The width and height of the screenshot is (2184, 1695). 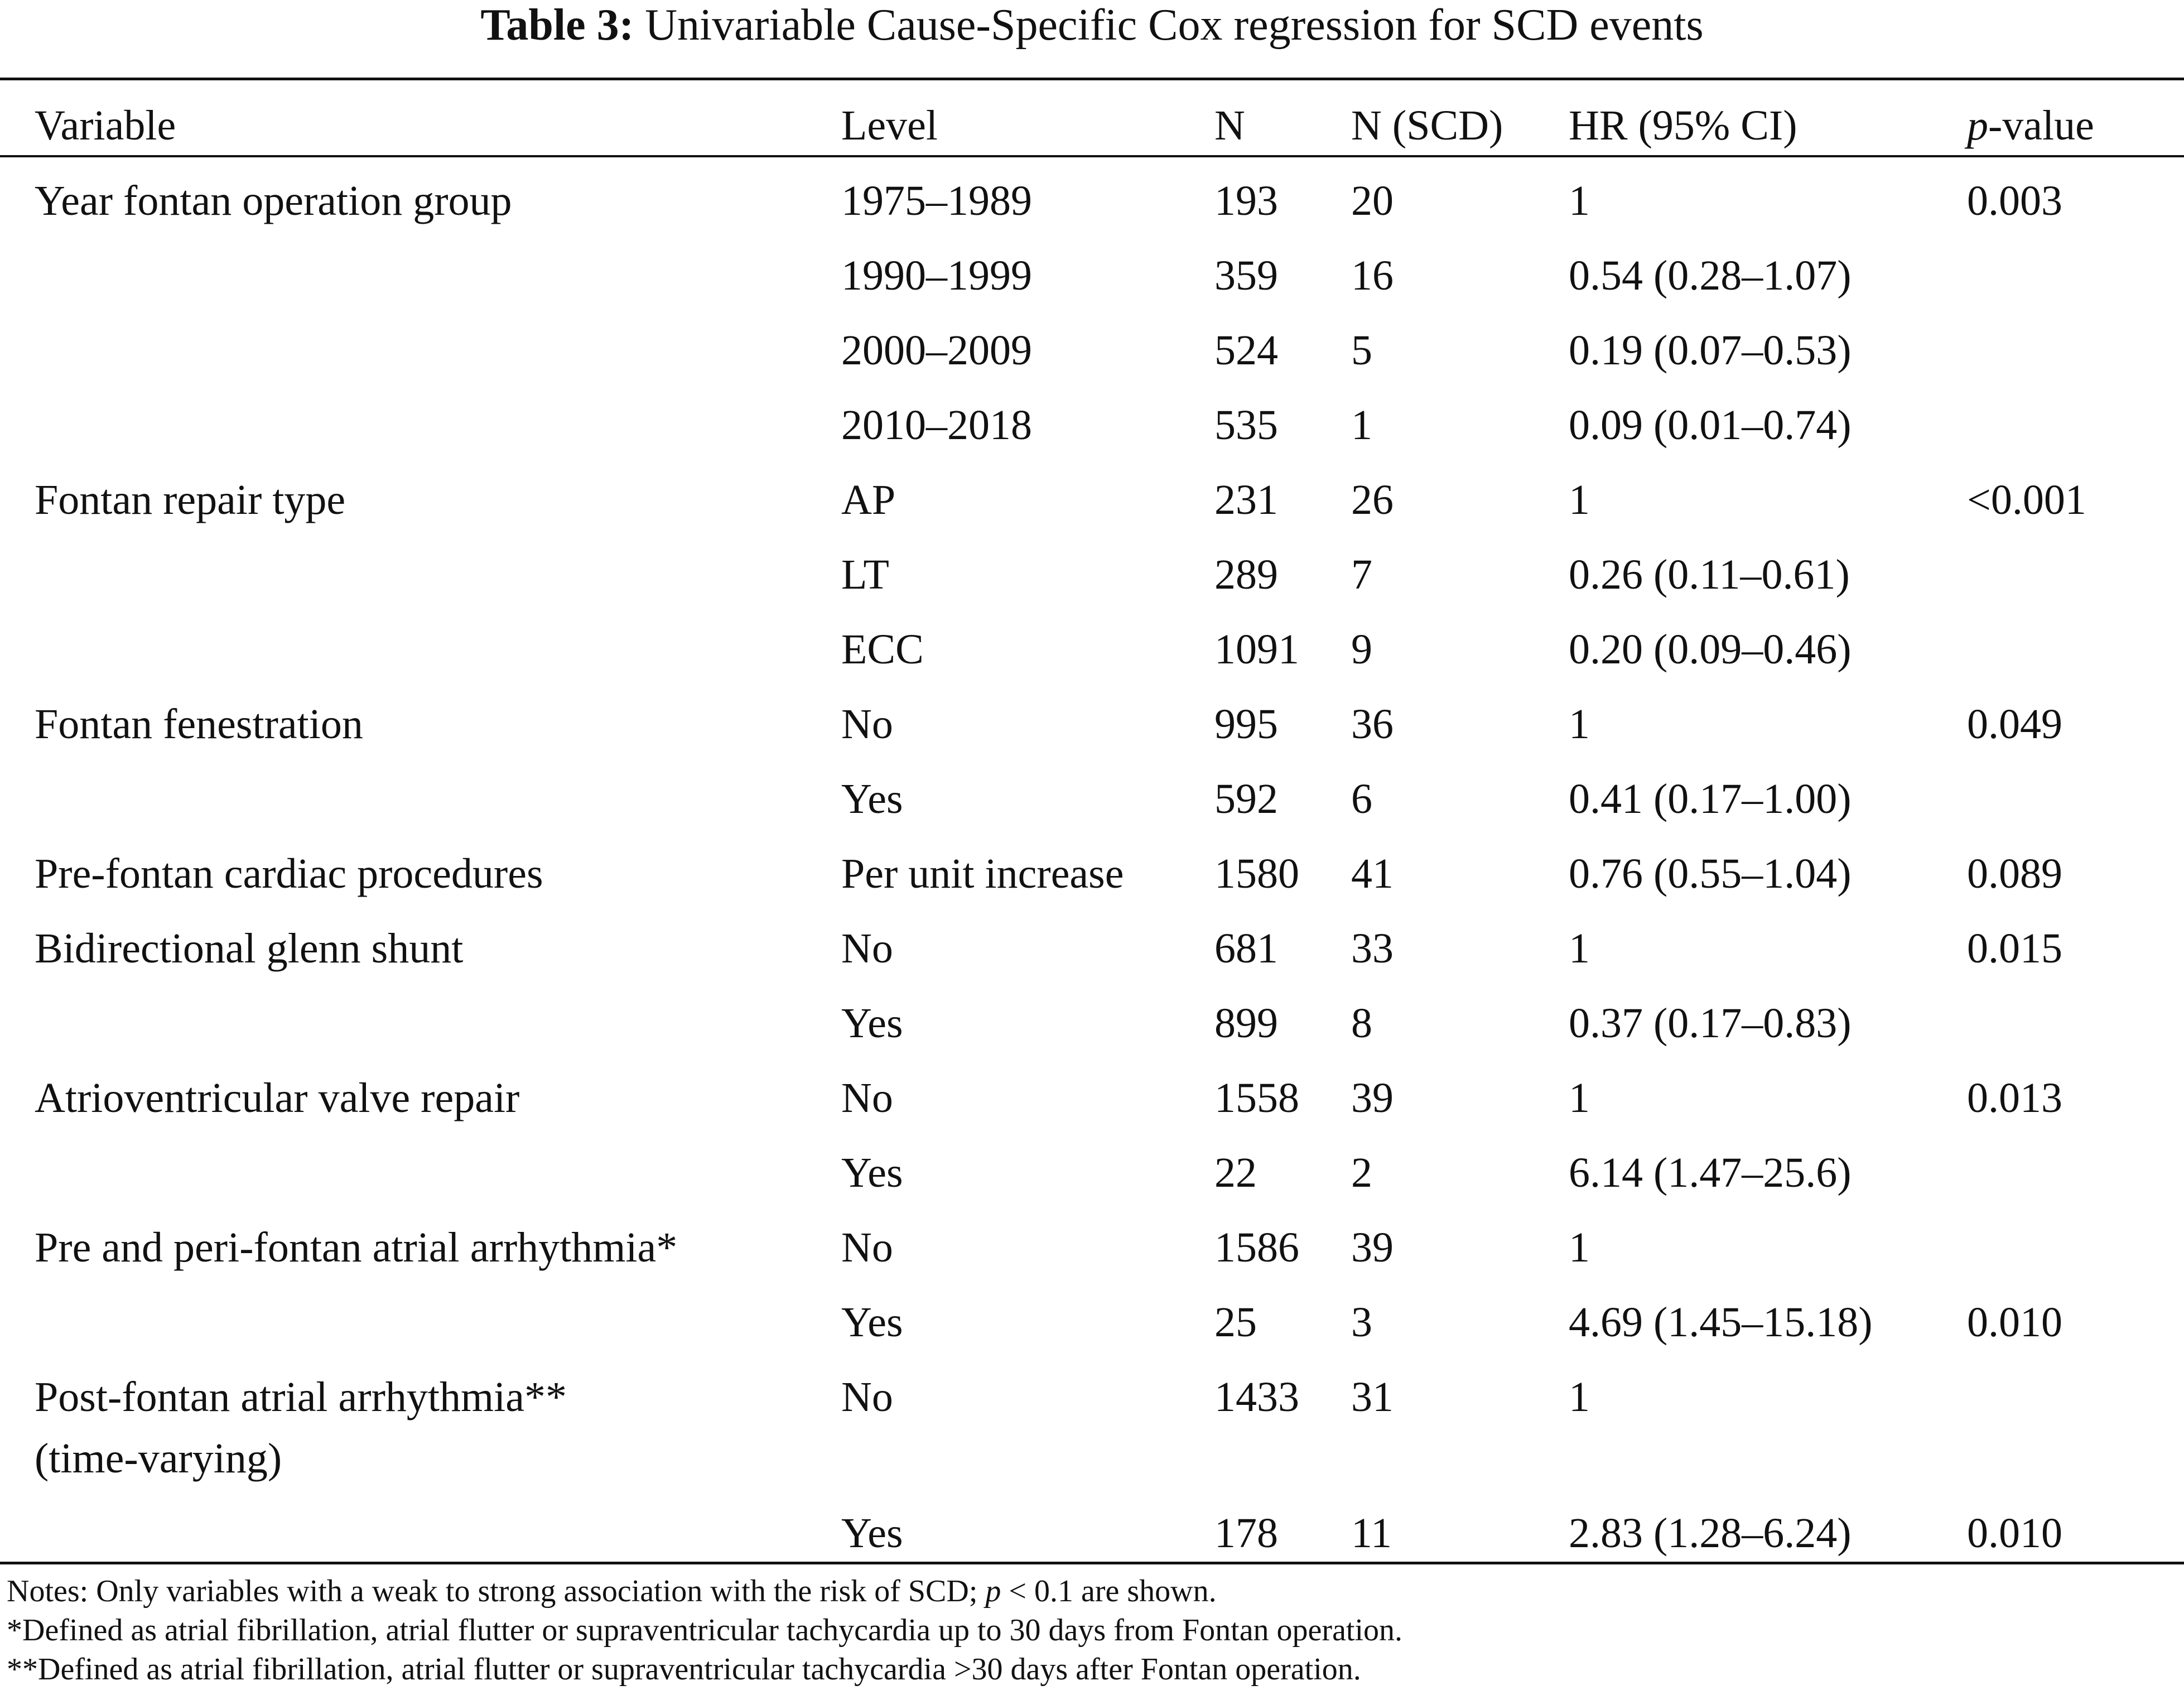 What do you see at coordinates (936, 200) in the screenshot?
I see `cell-level: 1975–1989` at bounding box center [936, 200].